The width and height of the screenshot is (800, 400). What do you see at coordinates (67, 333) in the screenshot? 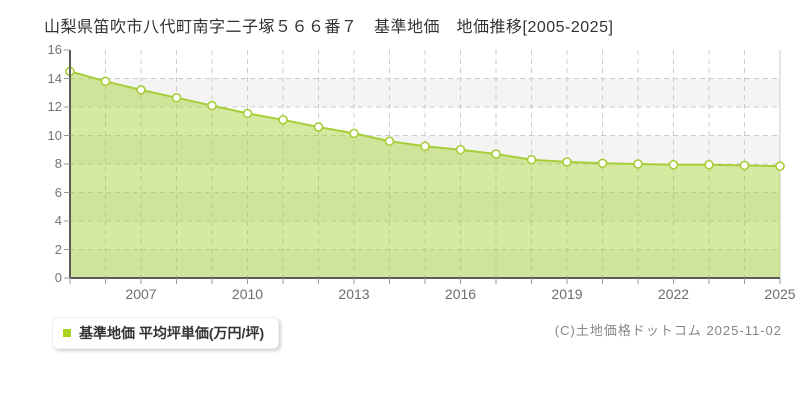
I see `legend-swatch-icon` at bounding box center [67, 333].